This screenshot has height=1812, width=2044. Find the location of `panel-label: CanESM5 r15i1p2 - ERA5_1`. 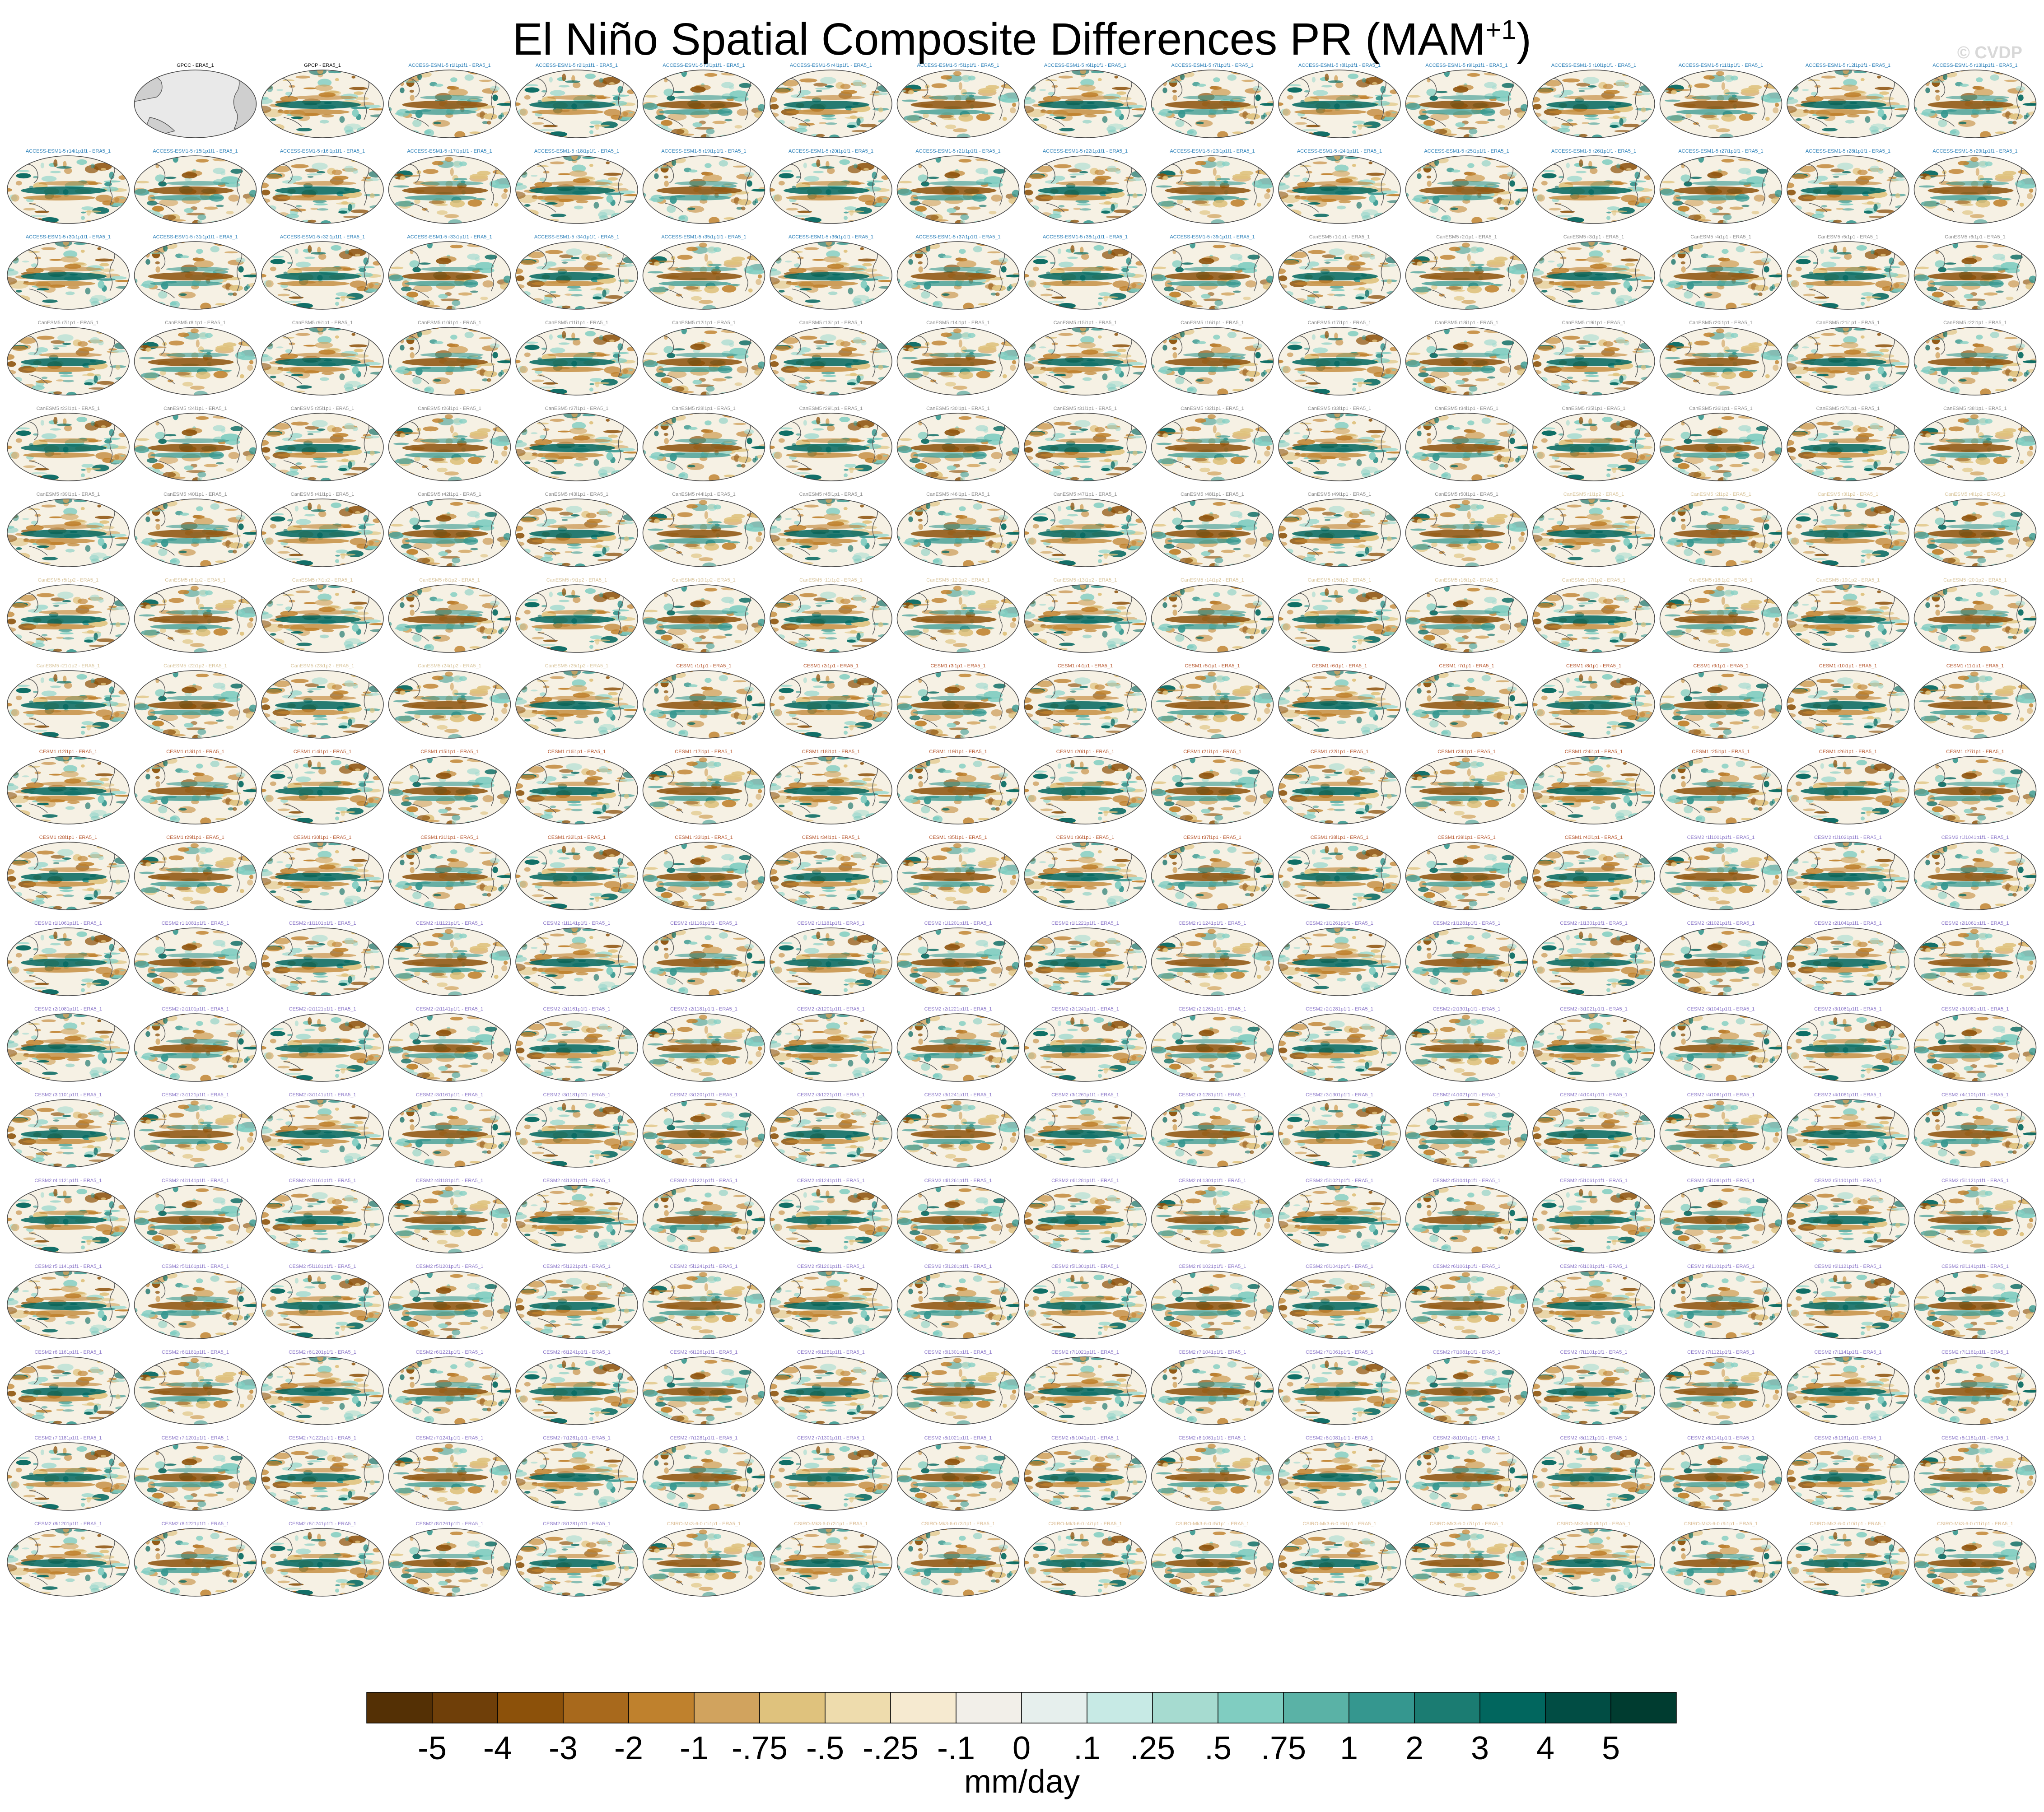

panel-label: CanESM5 r15i1p2 - ERA5_1 is located at coordinates (1340, 580).